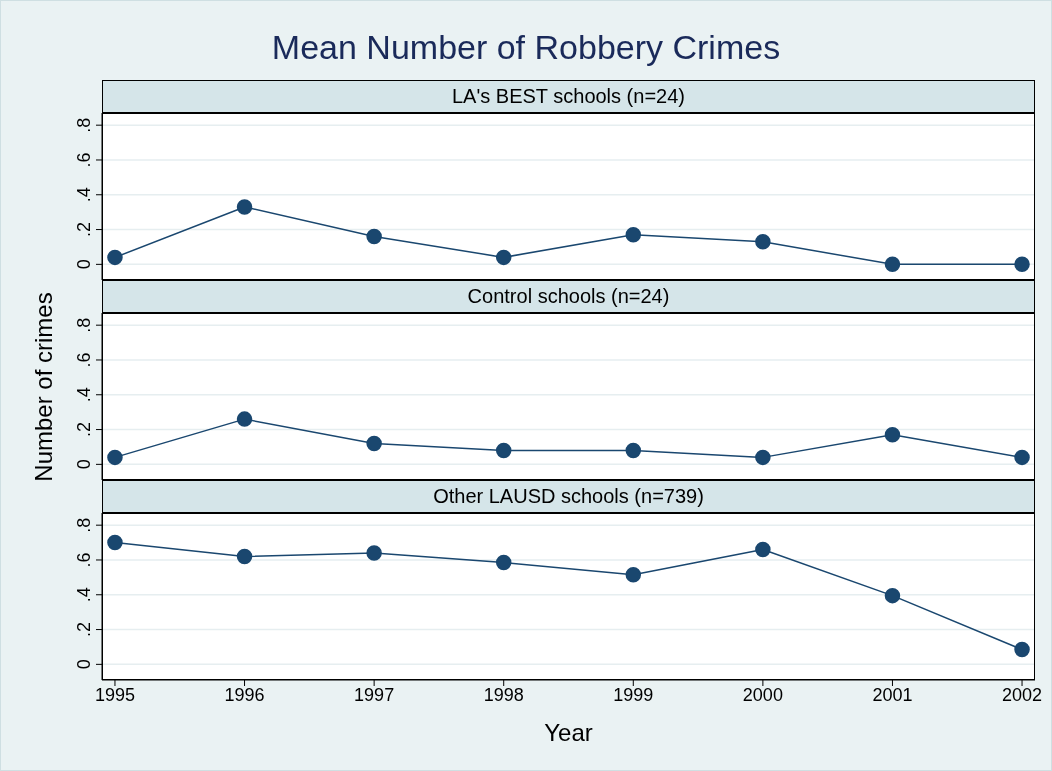  What do you see at coordinates (762, 694) in the screenshot?
I see `x-tick-label: 2000` at bounding box center [762, 694].